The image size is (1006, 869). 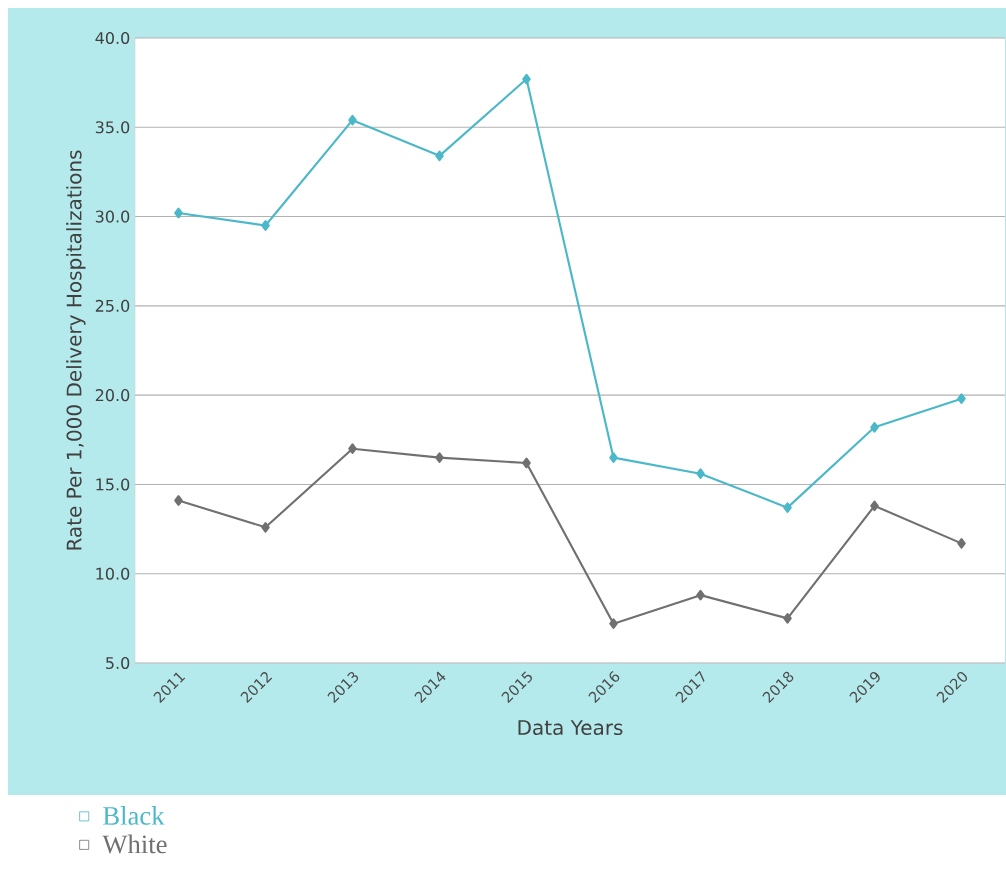 I want to click on y-tick-label: 30.0, so click(x=112, y=216).